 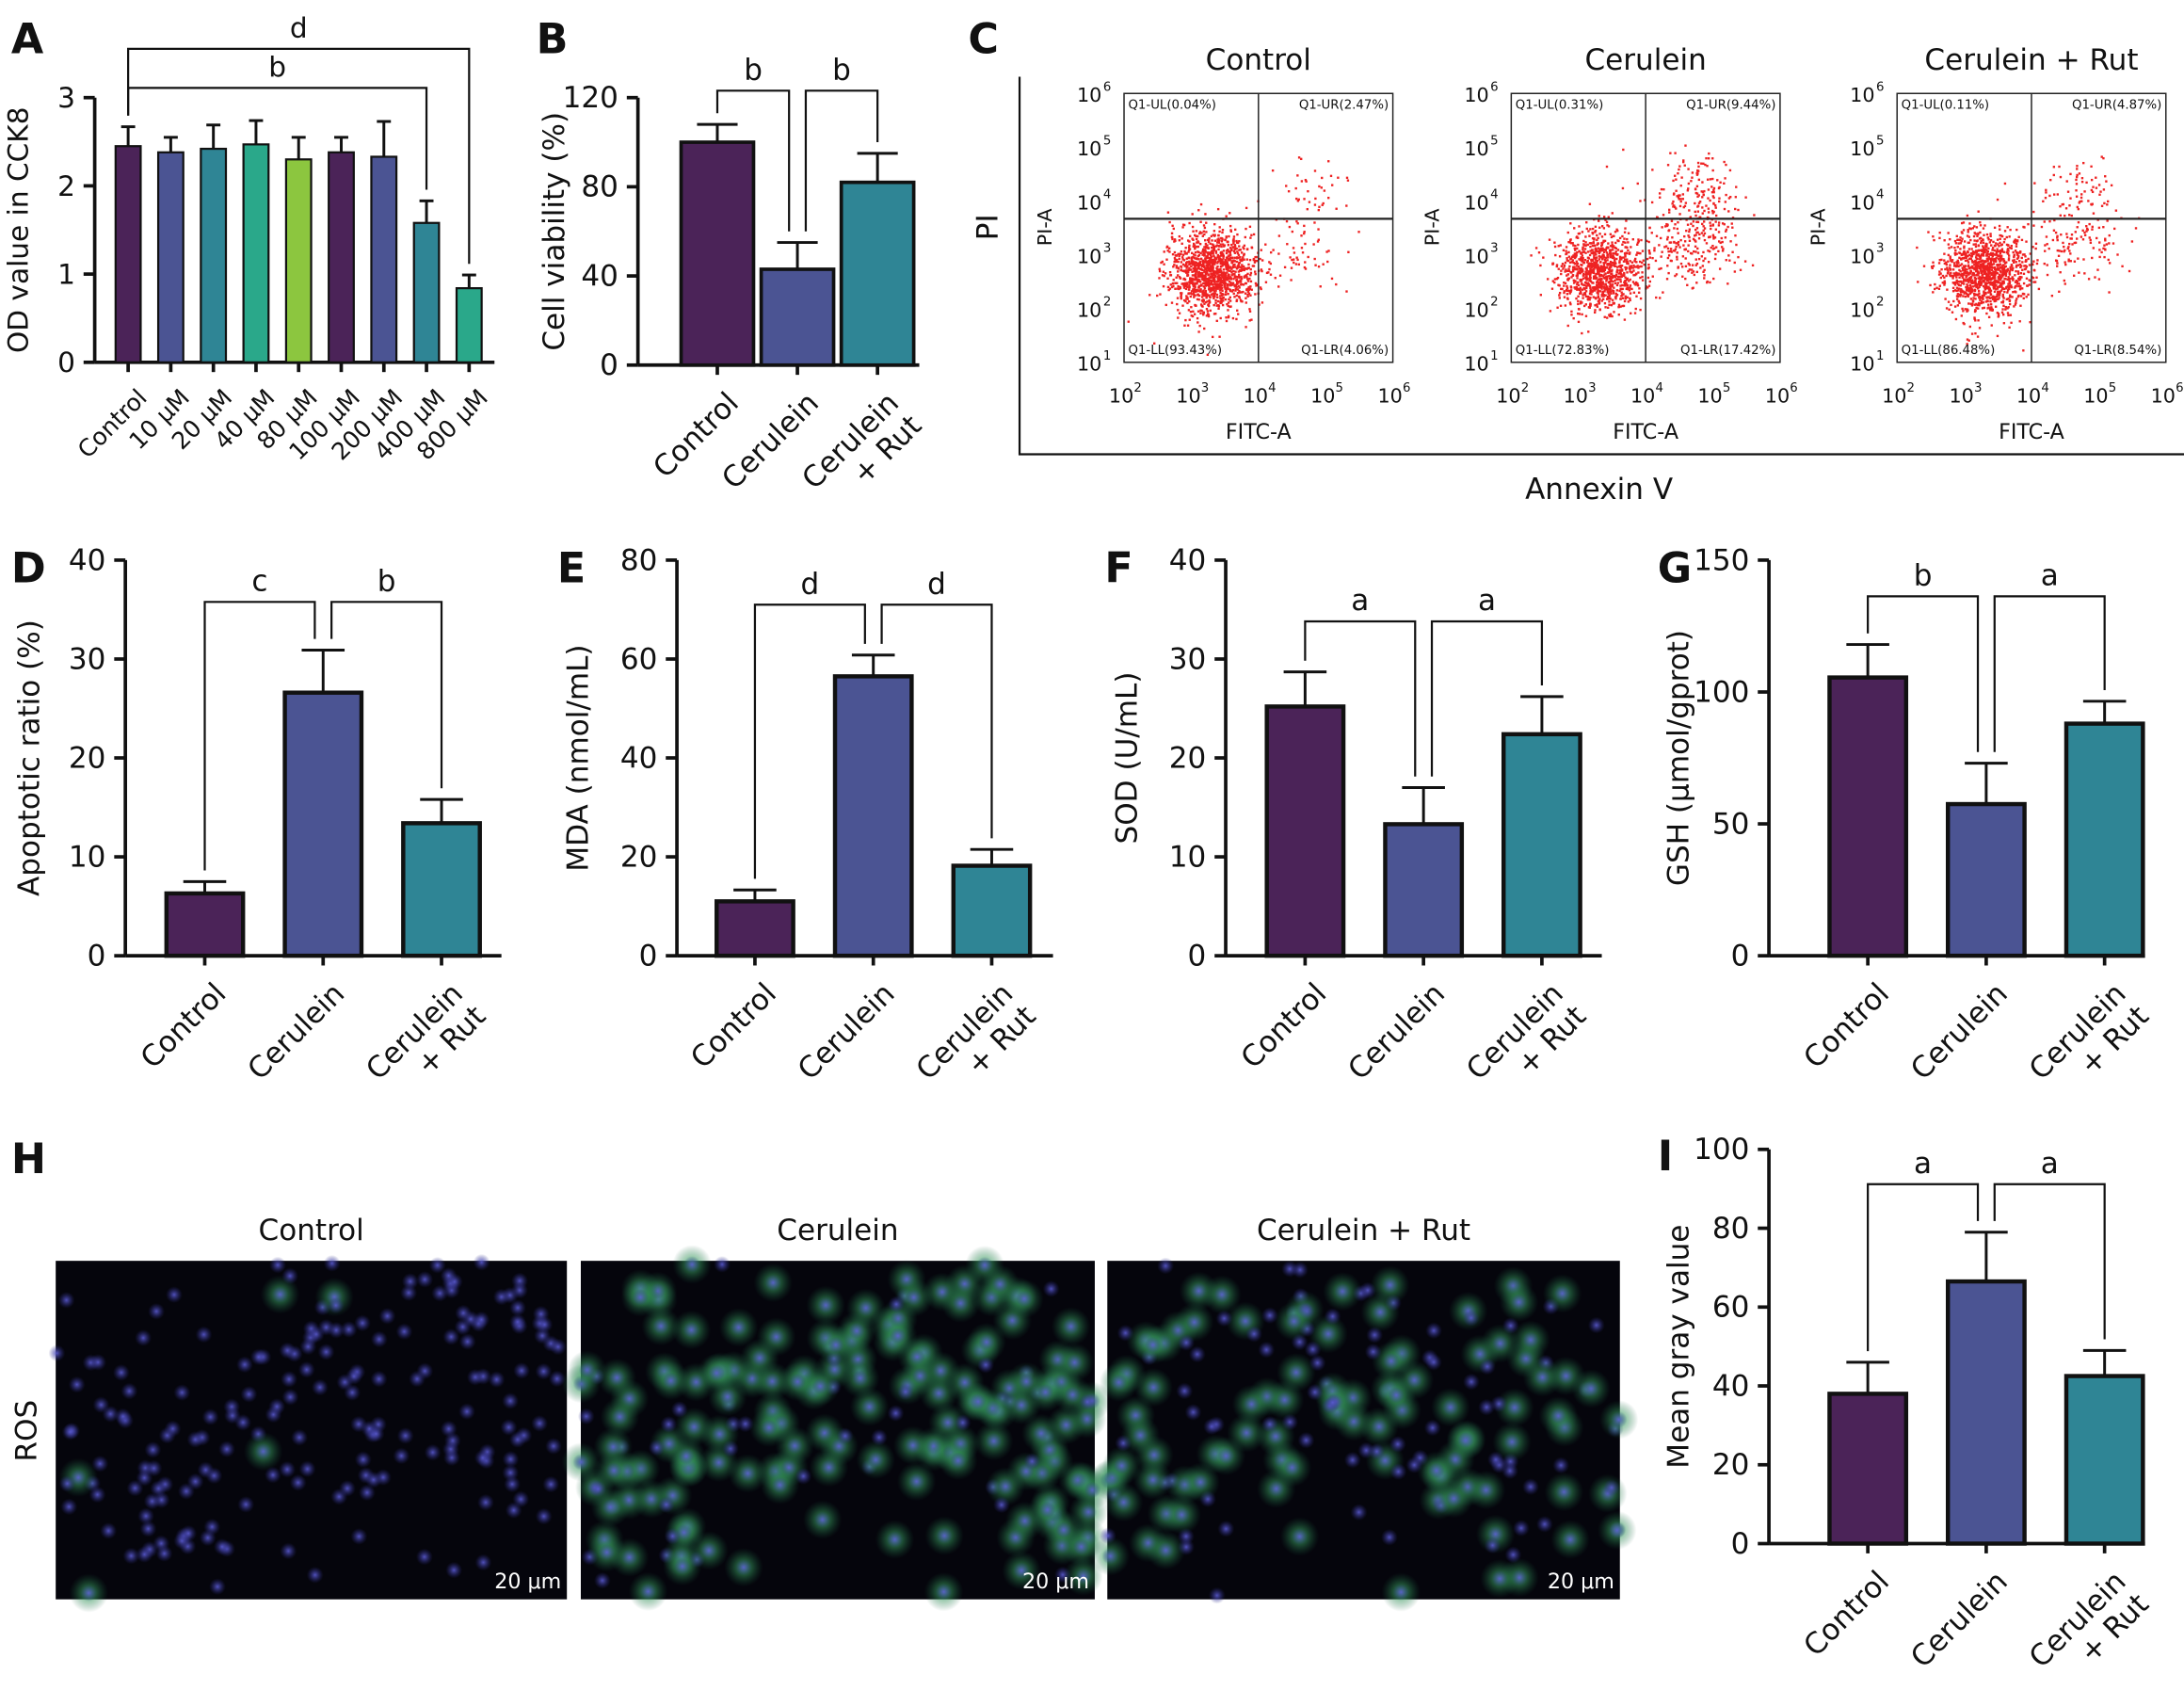 I want to click on panel-letter: F, so click(x=1118, y=569).